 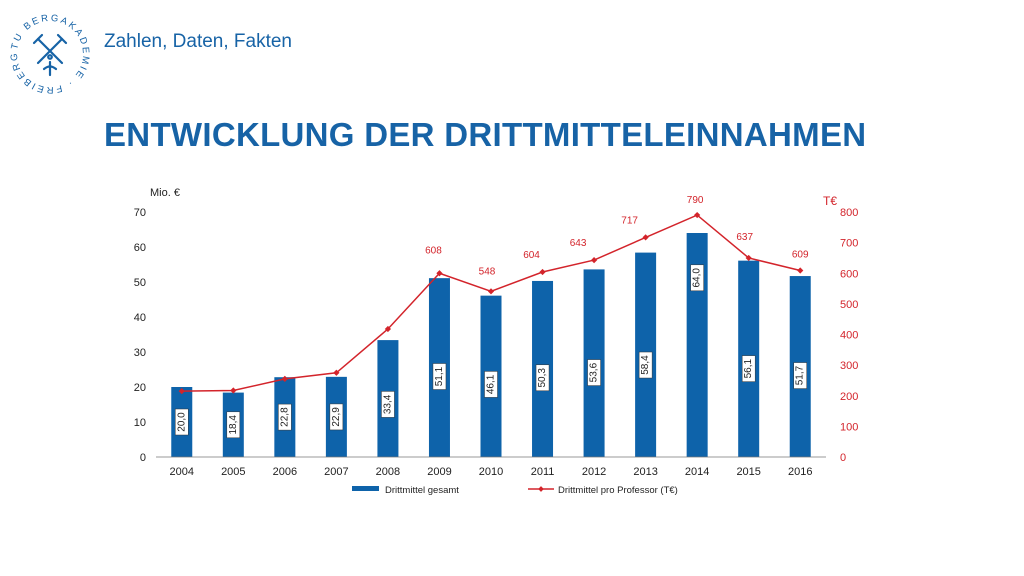 I want to click on bar-label-2009: 51,1, so click(x=439, y=376).